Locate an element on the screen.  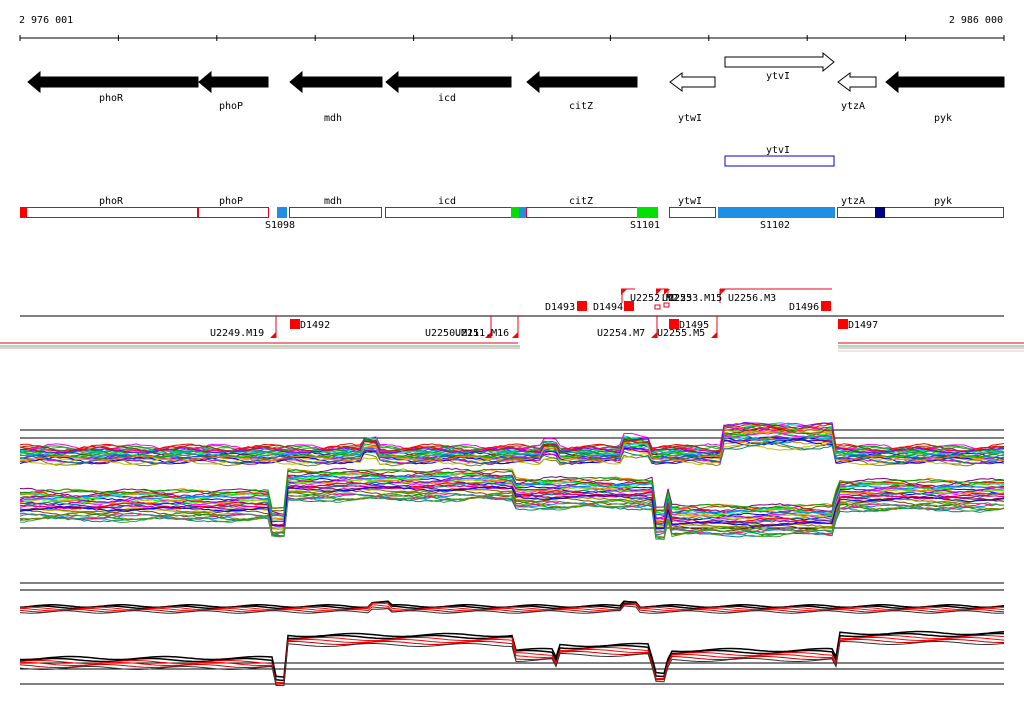
segment-label: citZ is located at coordinates (581, 201).